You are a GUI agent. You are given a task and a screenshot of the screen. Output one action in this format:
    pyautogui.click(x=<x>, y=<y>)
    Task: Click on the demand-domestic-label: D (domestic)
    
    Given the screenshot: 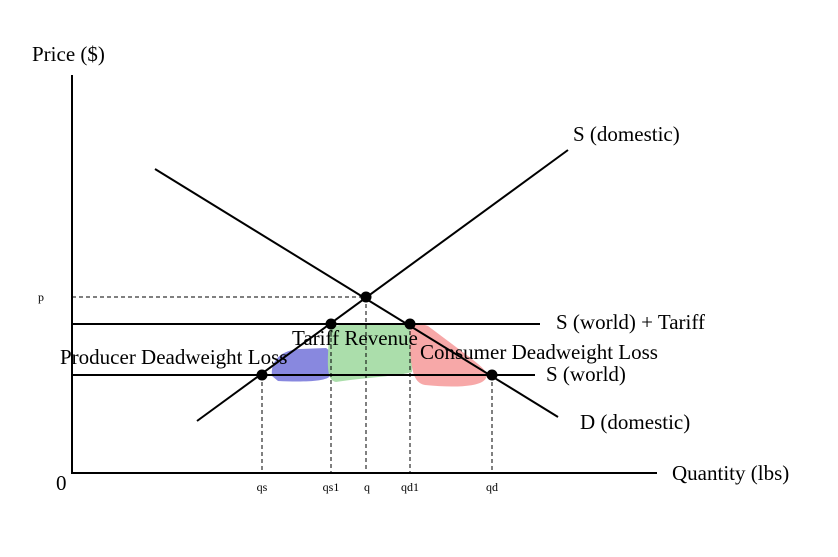 What is the action you would take?
    pyautogui.click(x=635, y=422)
    